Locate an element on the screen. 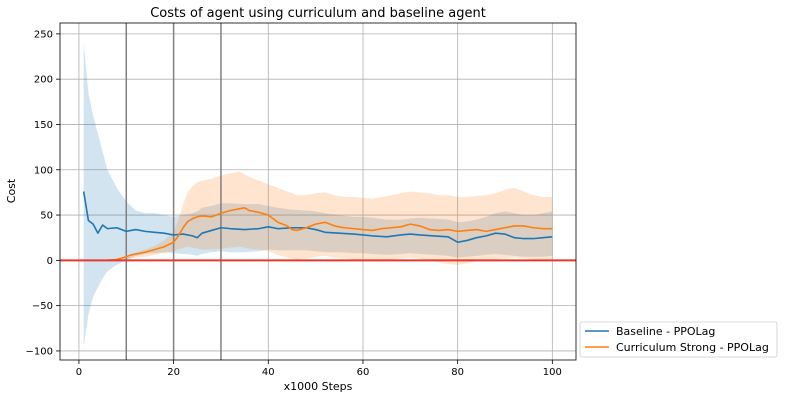  x-tick-label: 20 is located at coordinates (173, 372).